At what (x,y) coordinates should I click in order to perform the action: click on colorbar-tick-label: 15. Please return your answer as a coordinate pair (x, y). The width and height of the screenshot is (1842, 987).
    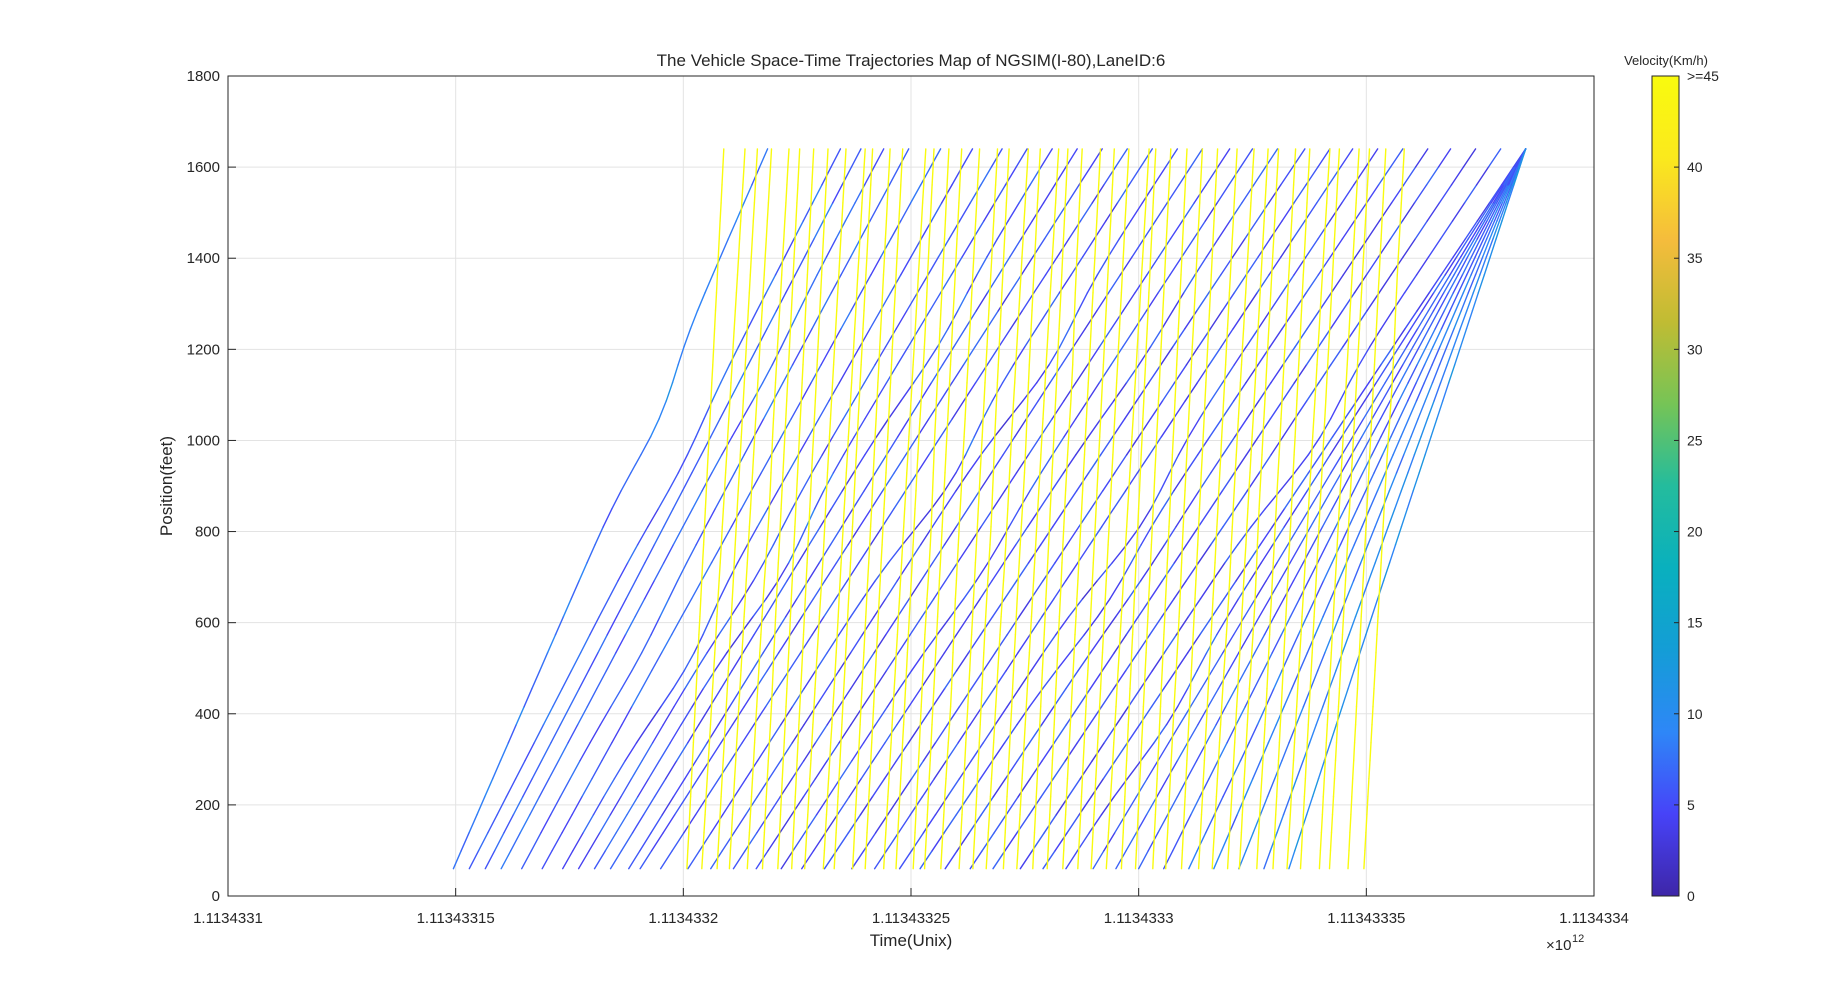
    Looking at the image, I should click on (1695, 623).